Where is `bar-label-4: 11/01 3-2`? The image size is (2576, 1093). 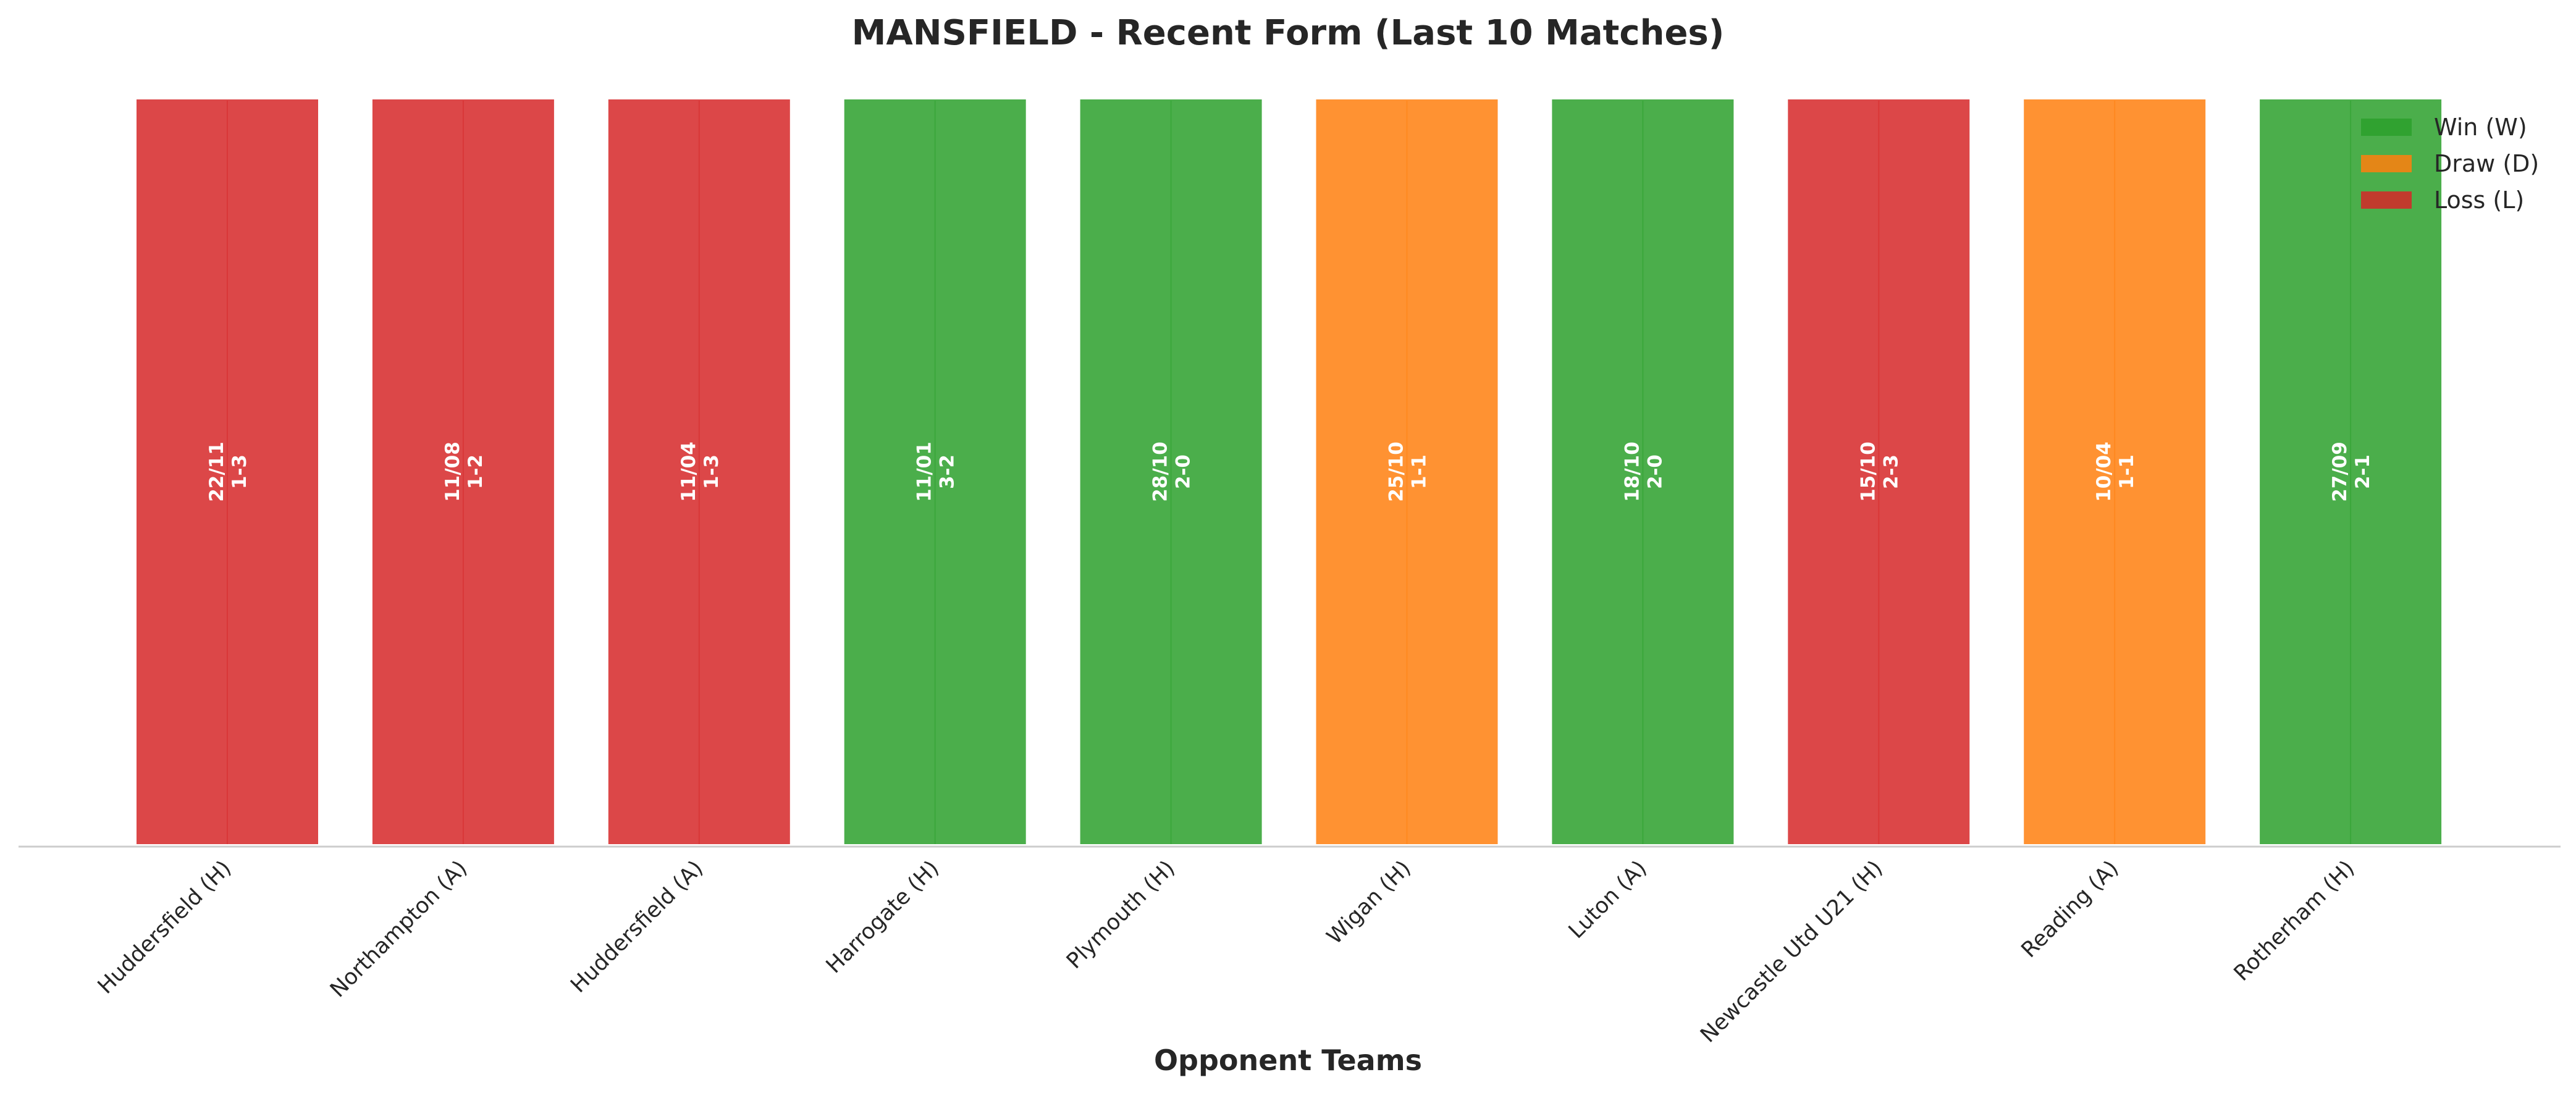 bar-label-4: 11/01 3-2 is located at coordinates (936, 472).